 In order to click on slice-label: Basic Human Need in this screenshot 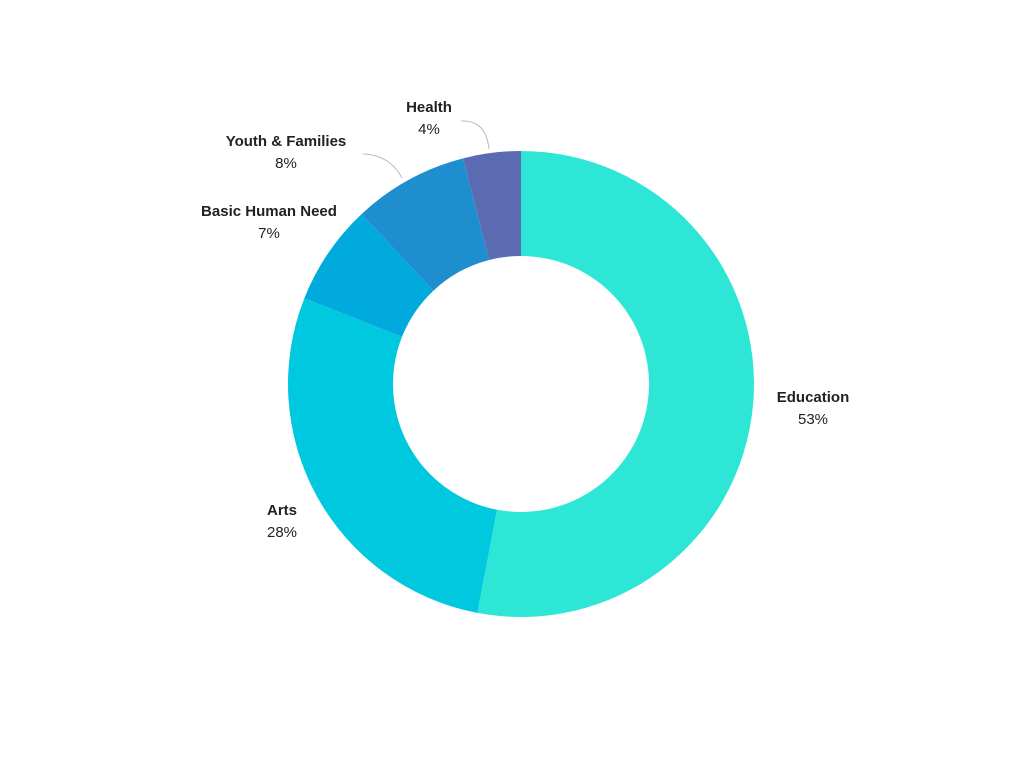, I will do `click(269, 211)`.